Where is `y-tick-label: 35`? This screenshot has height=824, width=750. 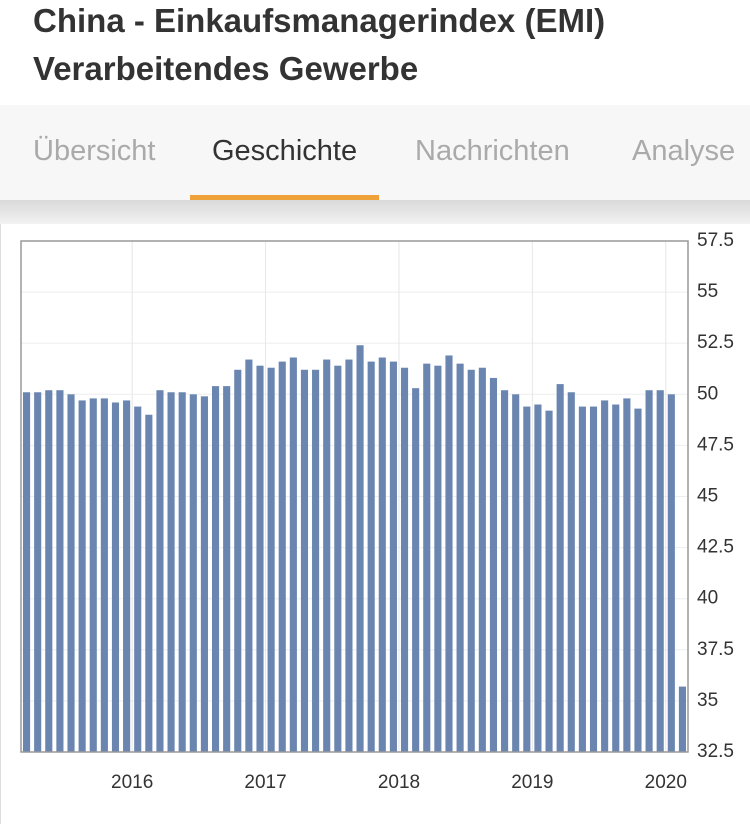 y-tick-label: 35 is located at coordinates (707, 700).